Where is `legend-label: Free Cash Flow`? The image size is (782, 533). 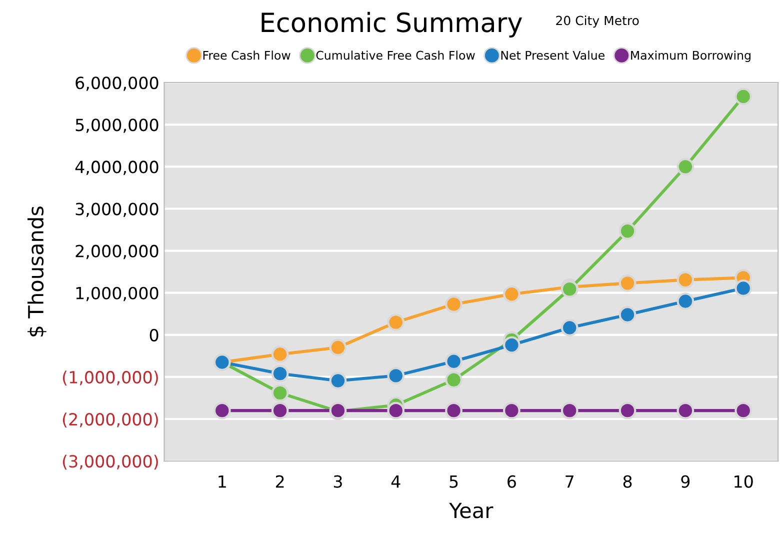
legend-label: Free Cash Flow is located at coordinates (246, 55).